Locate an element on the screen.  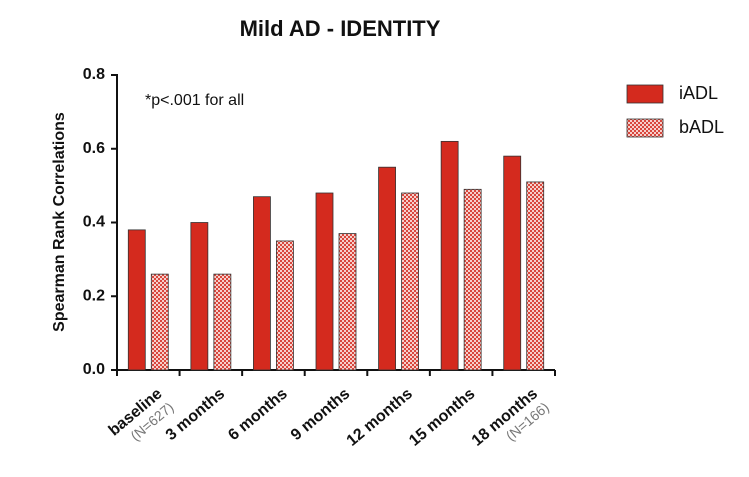
legend-label: iADL is located at coordinates (698, 93).